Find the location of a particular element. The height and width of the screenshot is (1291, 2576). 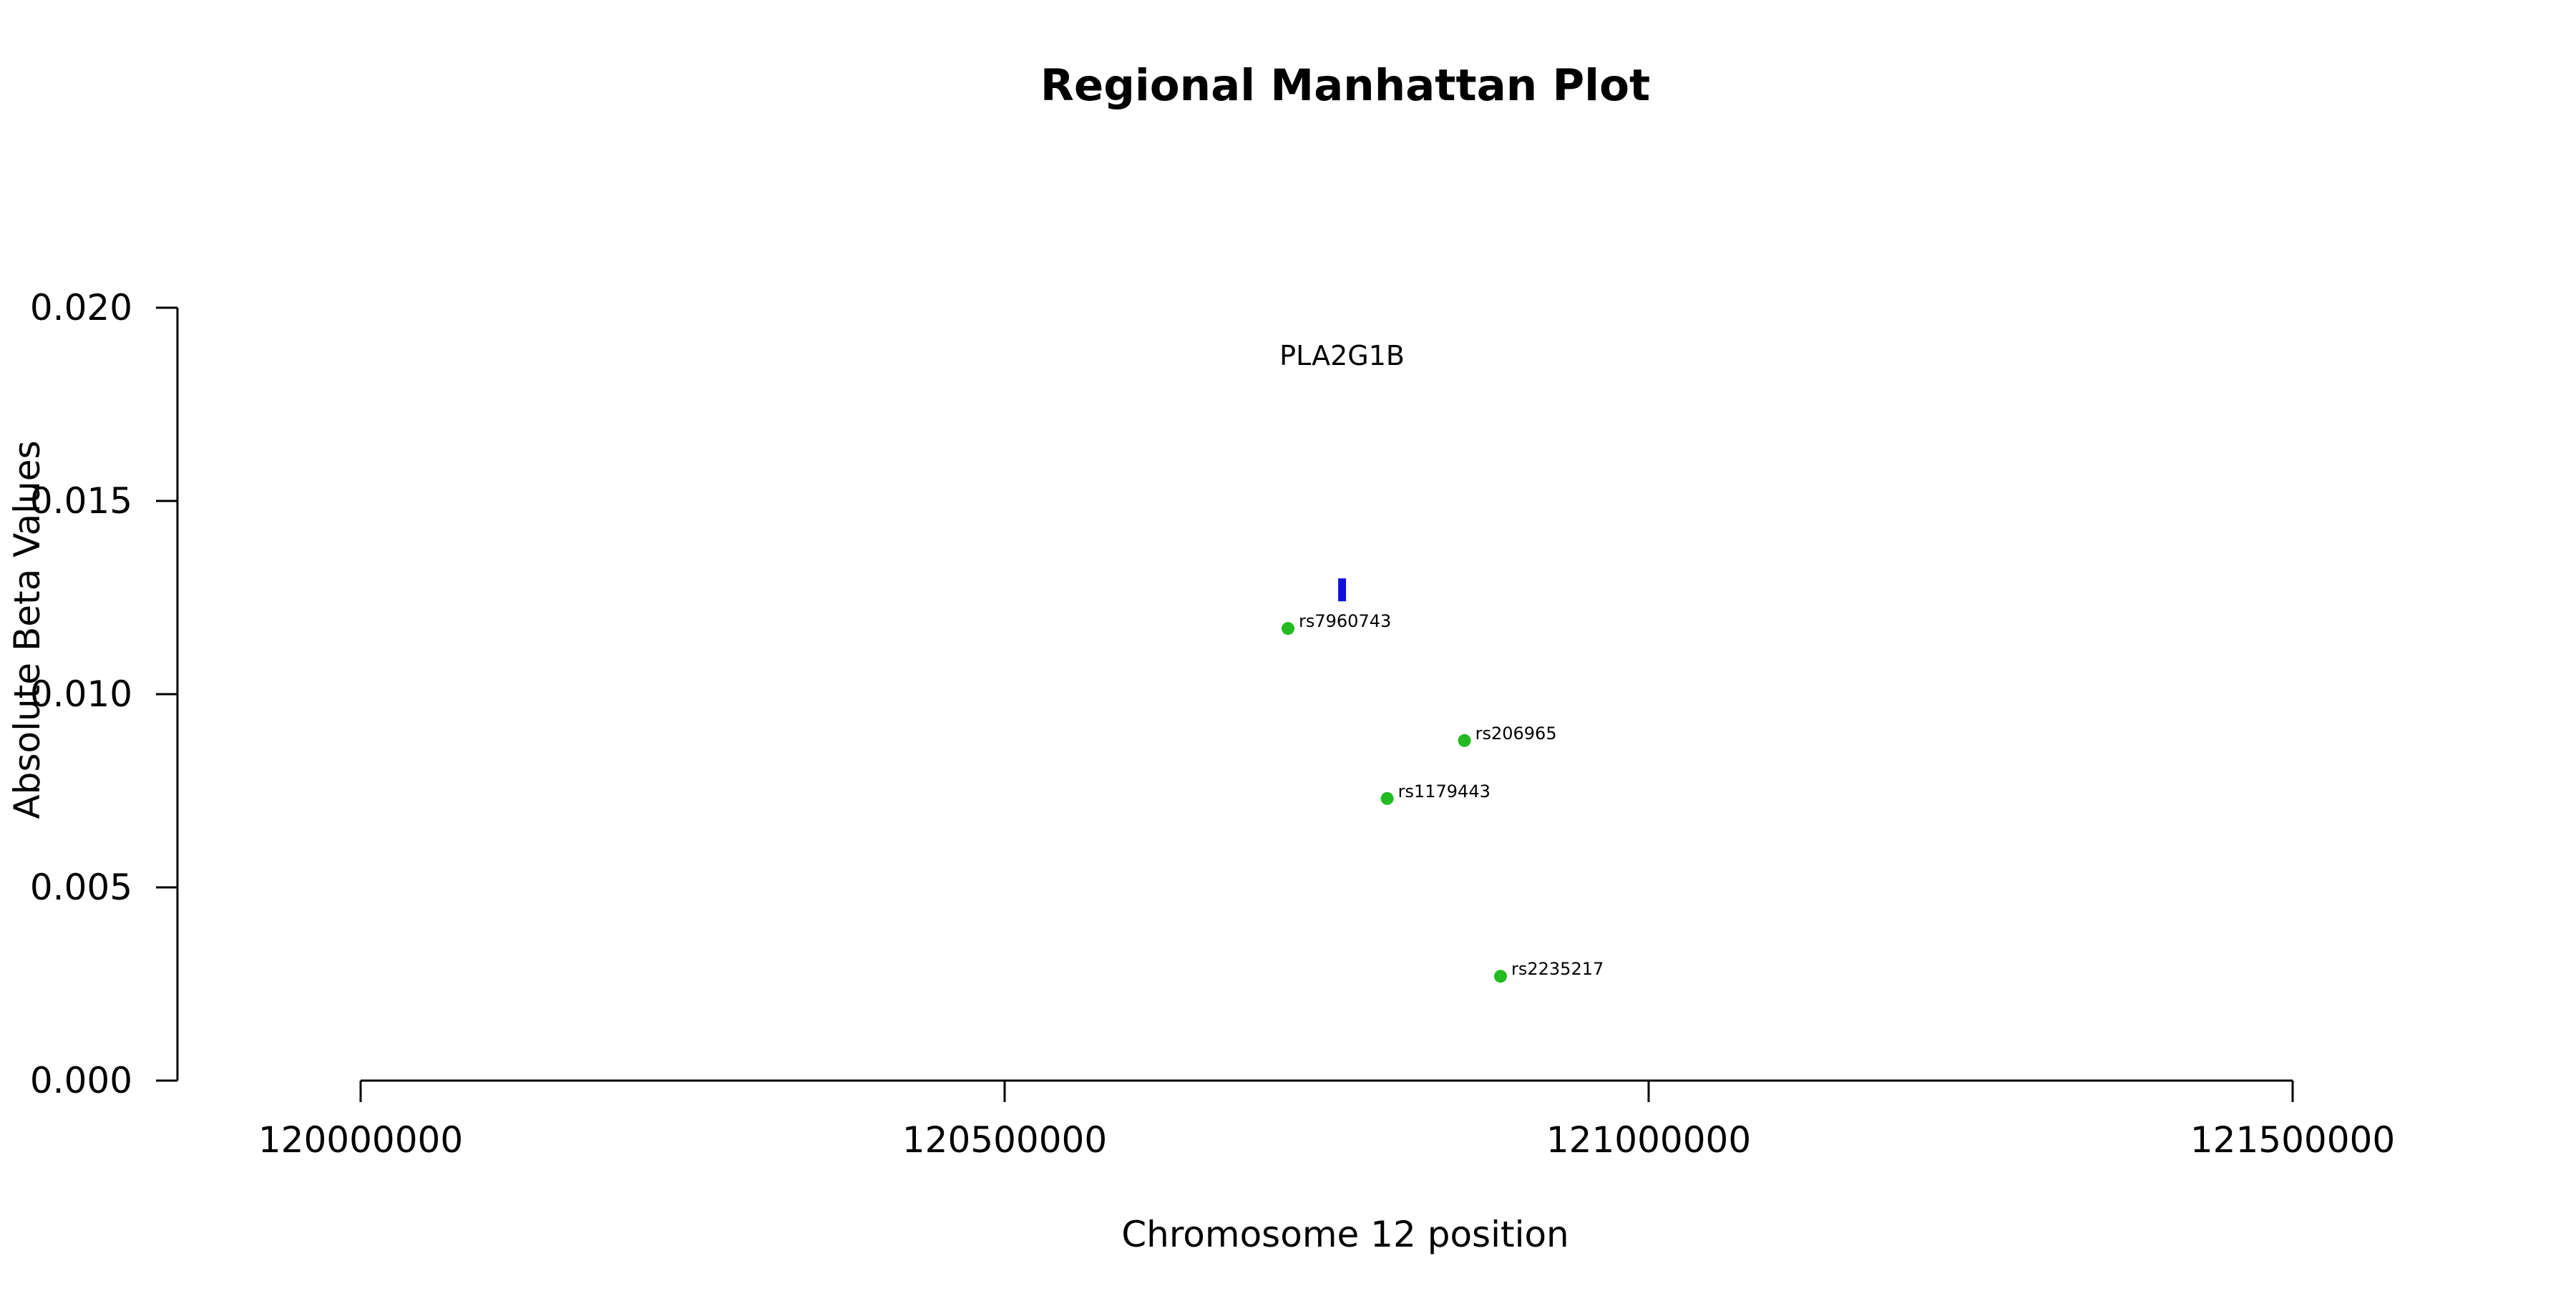

chart-title: Regional Manhattan Plot is located at coordinates (1345, 85).